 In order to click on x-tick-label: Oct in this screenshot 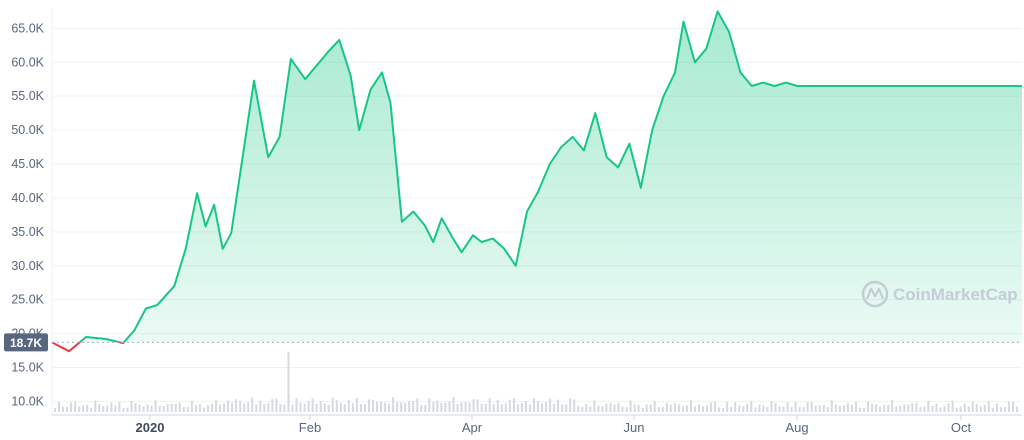, I will do `click(961, 427)`.